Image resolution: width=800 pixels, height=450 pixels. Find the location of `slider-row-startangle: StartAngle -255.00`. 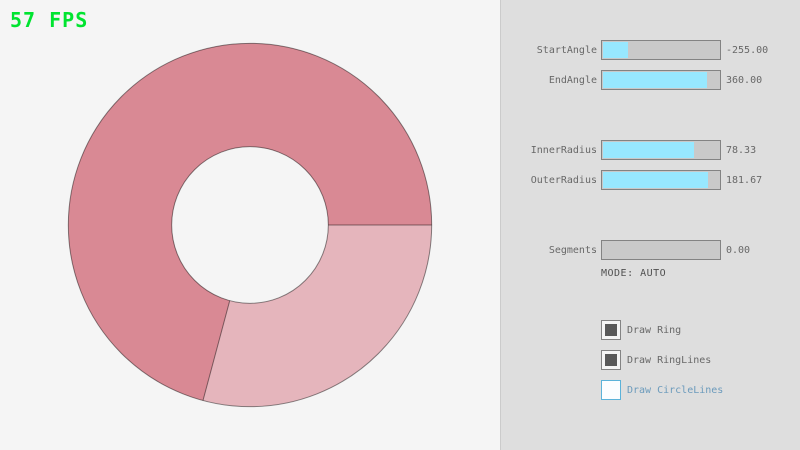

slider-row-startangle: StartAngle -255.00 is located at coordinates (650, 50).